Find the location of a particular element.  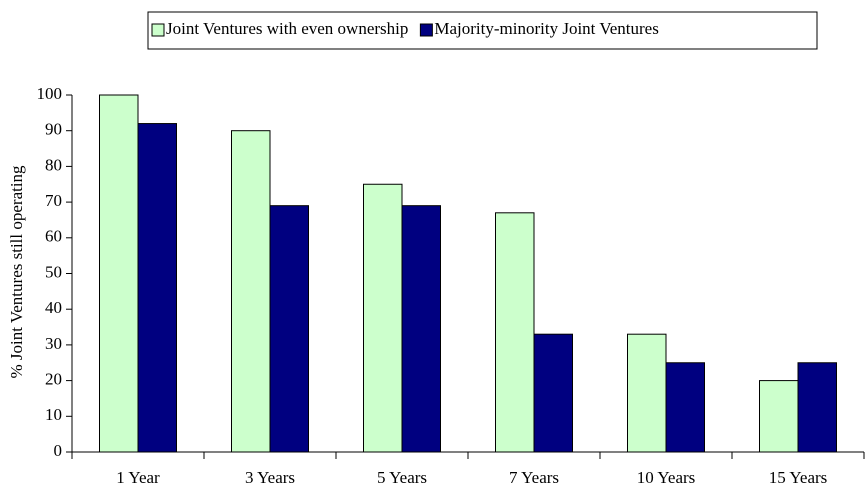

y-tick-label: 20 is located at coordinates (53, 379).